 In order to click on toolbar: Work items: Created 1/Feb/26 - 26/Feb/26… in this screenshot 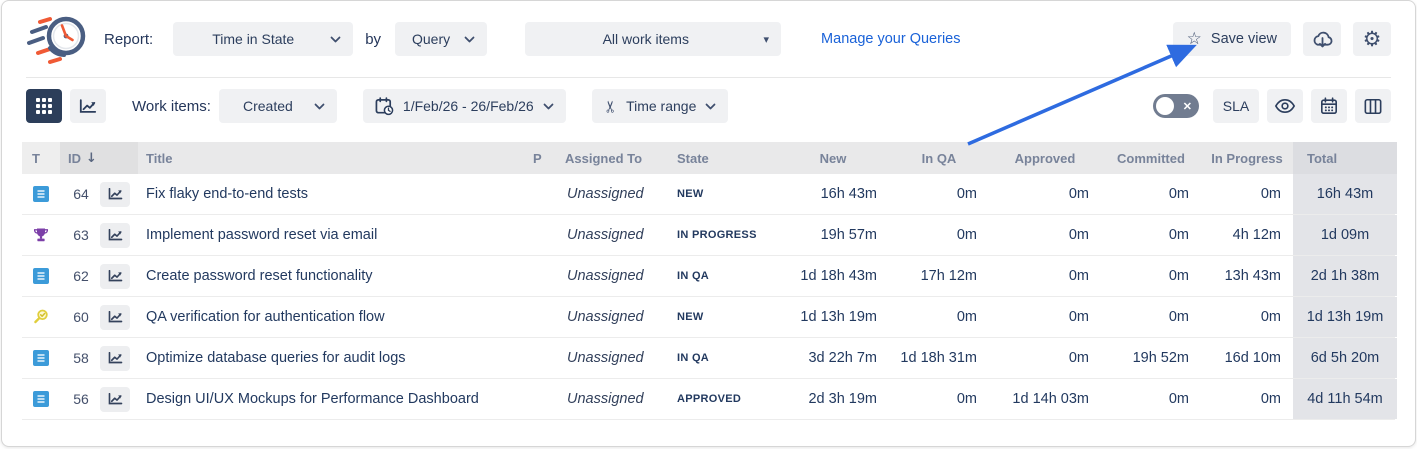, I will do `click(708, 106)`.